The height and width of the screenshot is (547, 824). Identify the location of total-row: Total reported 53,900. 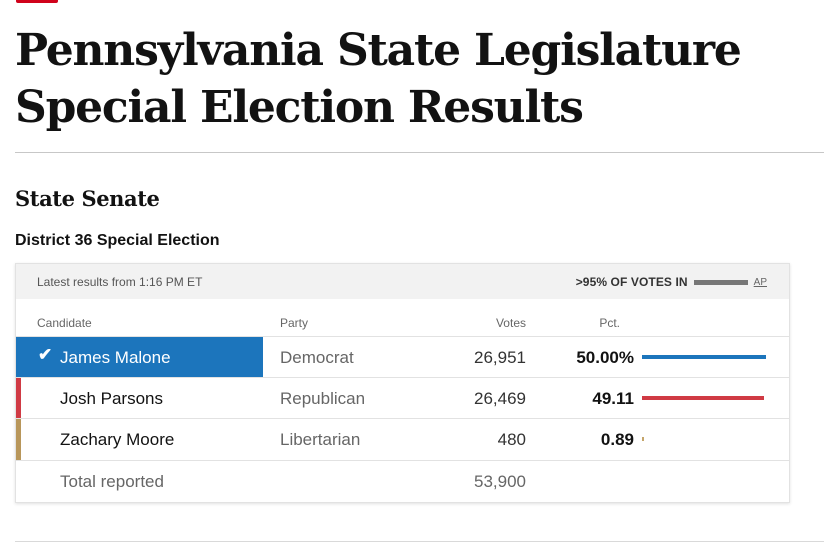
(402, 481).